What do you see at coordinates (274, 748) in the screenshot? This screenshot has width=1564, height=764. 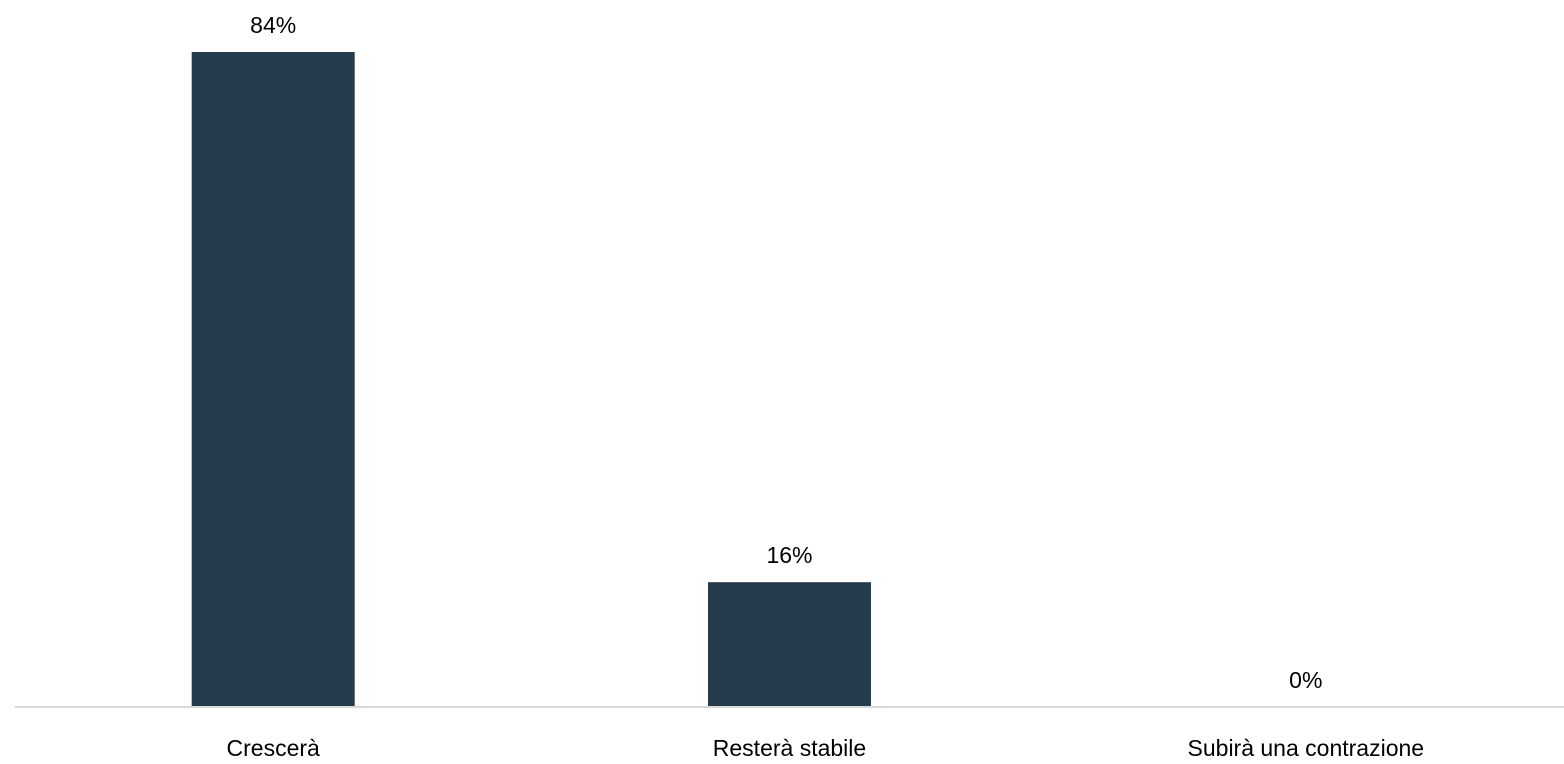 I see `category-label-1: Crescerà` at bounding box center [274, 748].